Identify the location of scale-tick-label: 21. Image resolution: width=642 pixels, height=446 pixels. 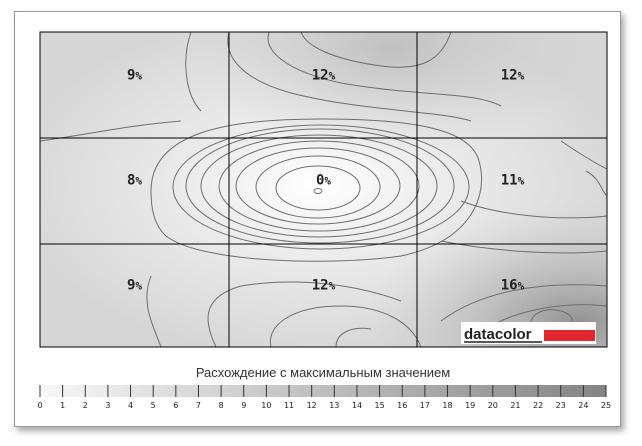
(515, 405).